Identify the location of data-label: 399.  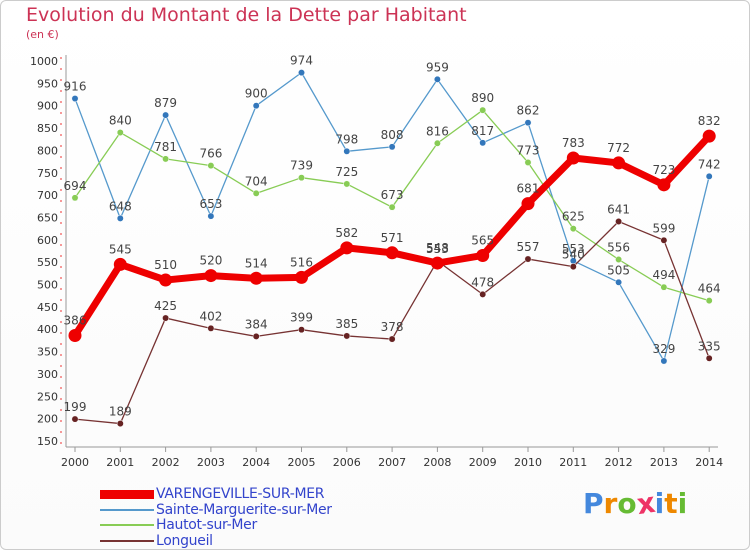
(301, 318).